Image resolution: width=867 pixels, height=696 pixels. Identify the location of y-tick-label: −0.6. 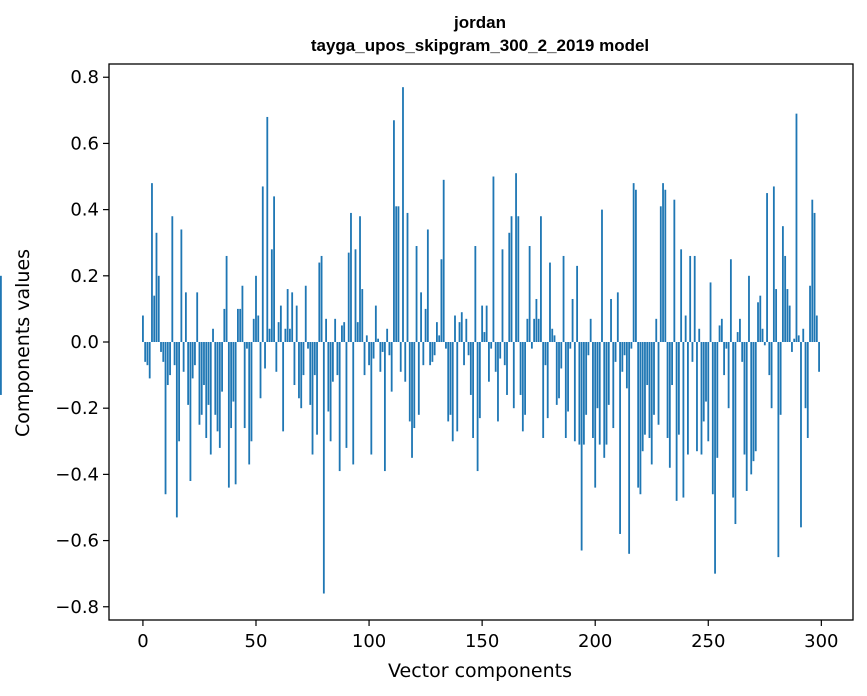
(77, 541).